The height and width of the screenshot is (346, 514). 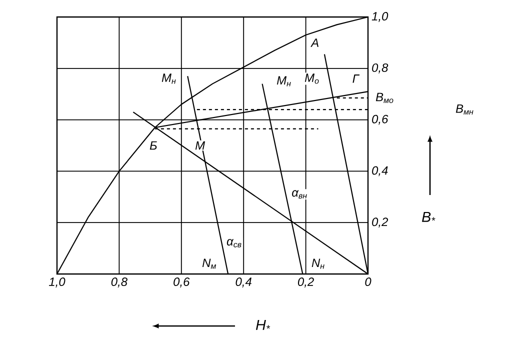 I want to click on text: B$_{мн}$, so click(x=465, y=109).